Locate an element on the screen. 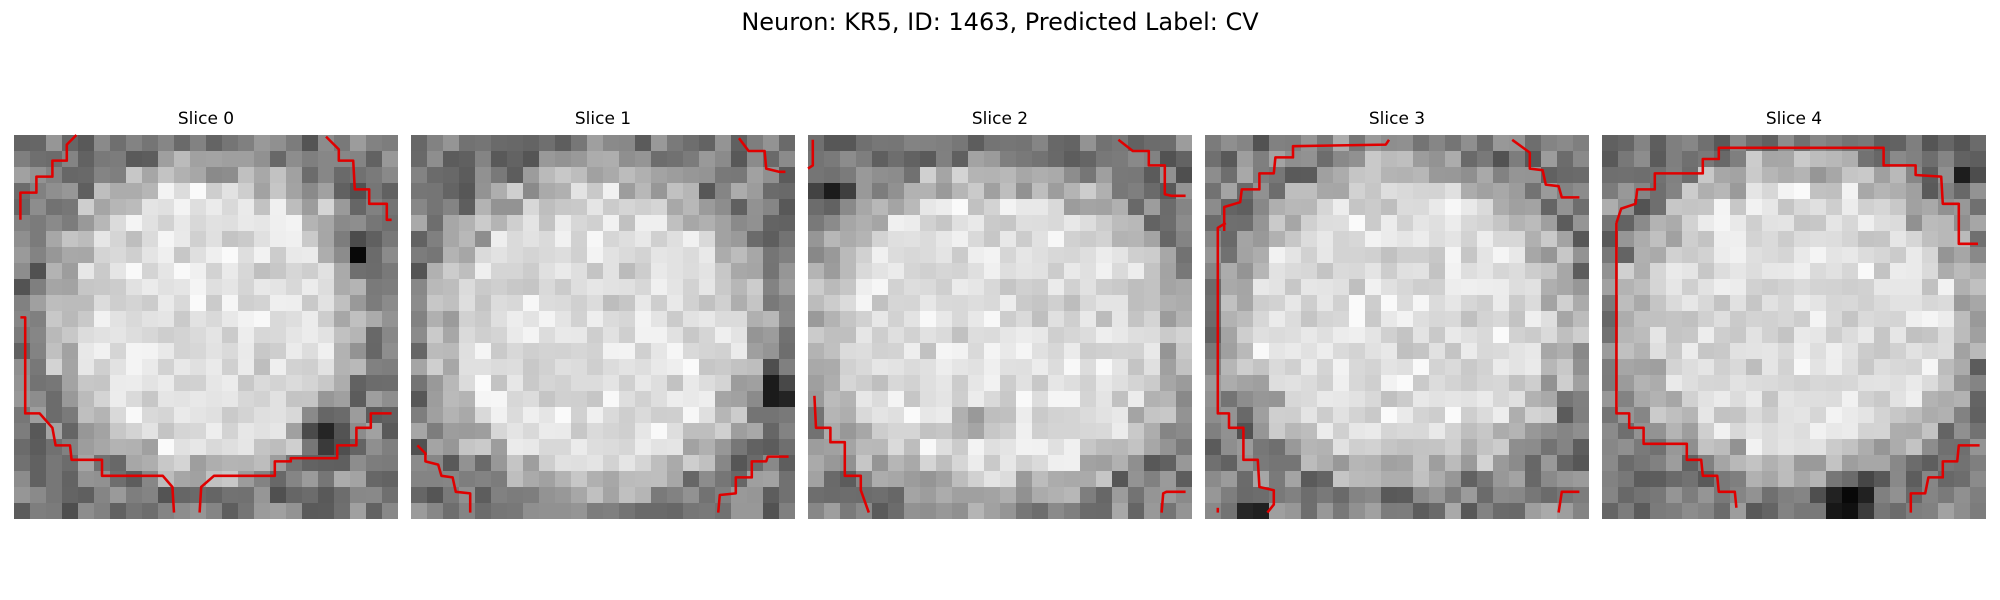 The height and width of the screenshot is (600, 2000). slice-title: Slice 3 is located at coordinates (1397, 119).